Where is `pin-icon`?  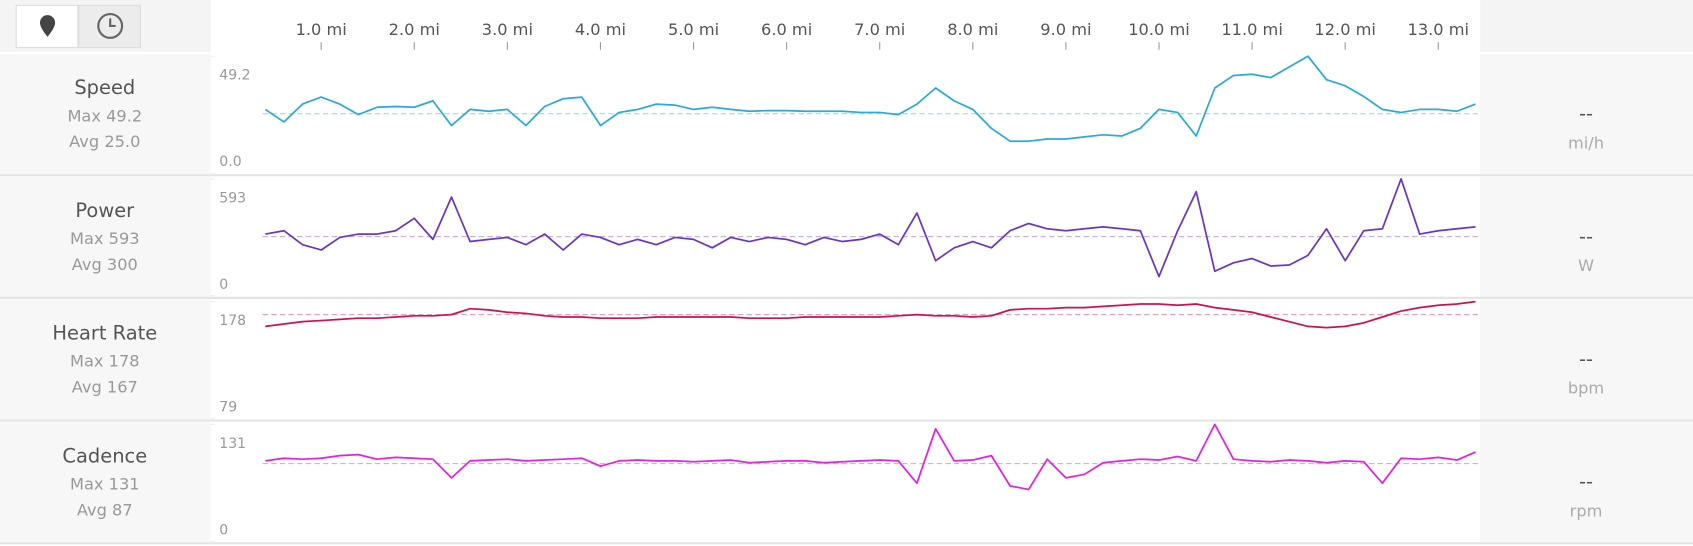
pin-icon is located at coordinates (47, 26).